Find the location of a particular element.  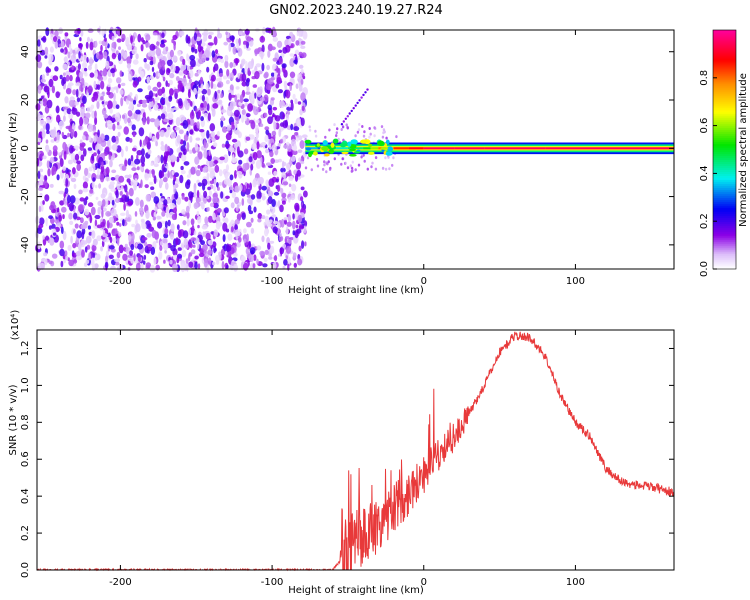

x-tick-label: -200 is located at coordinates (120, 281).